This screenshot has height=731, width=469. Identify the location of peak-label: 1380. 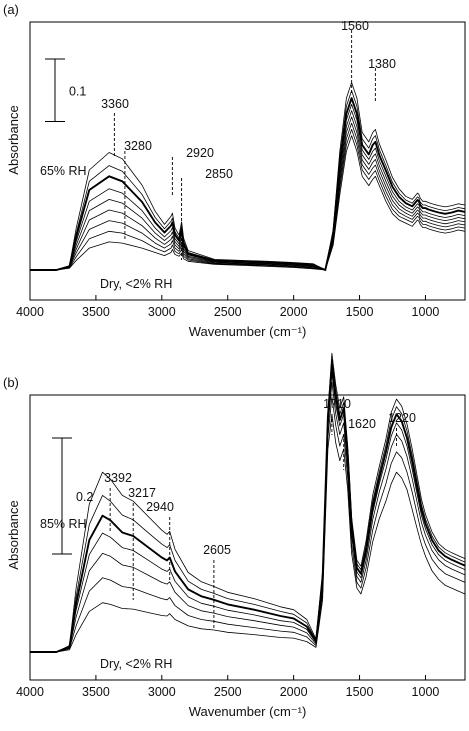
(382, 64).